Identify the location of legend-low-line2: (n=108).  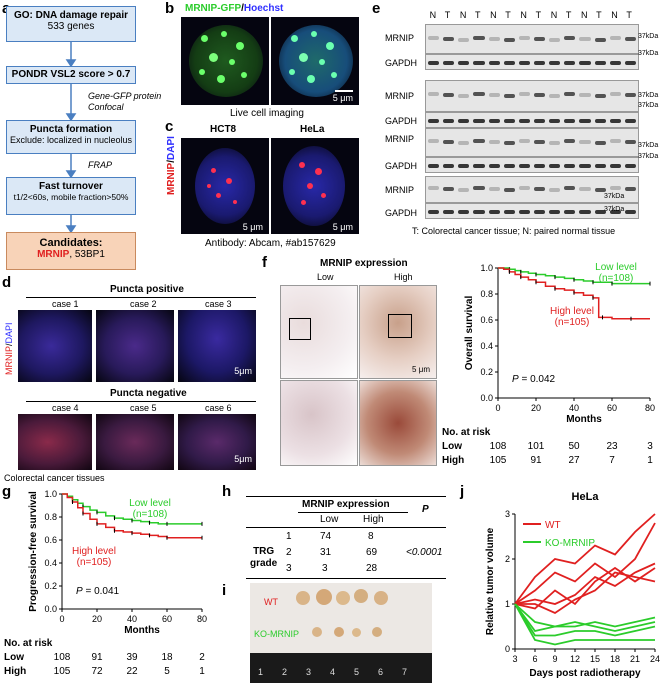
(150, 514).